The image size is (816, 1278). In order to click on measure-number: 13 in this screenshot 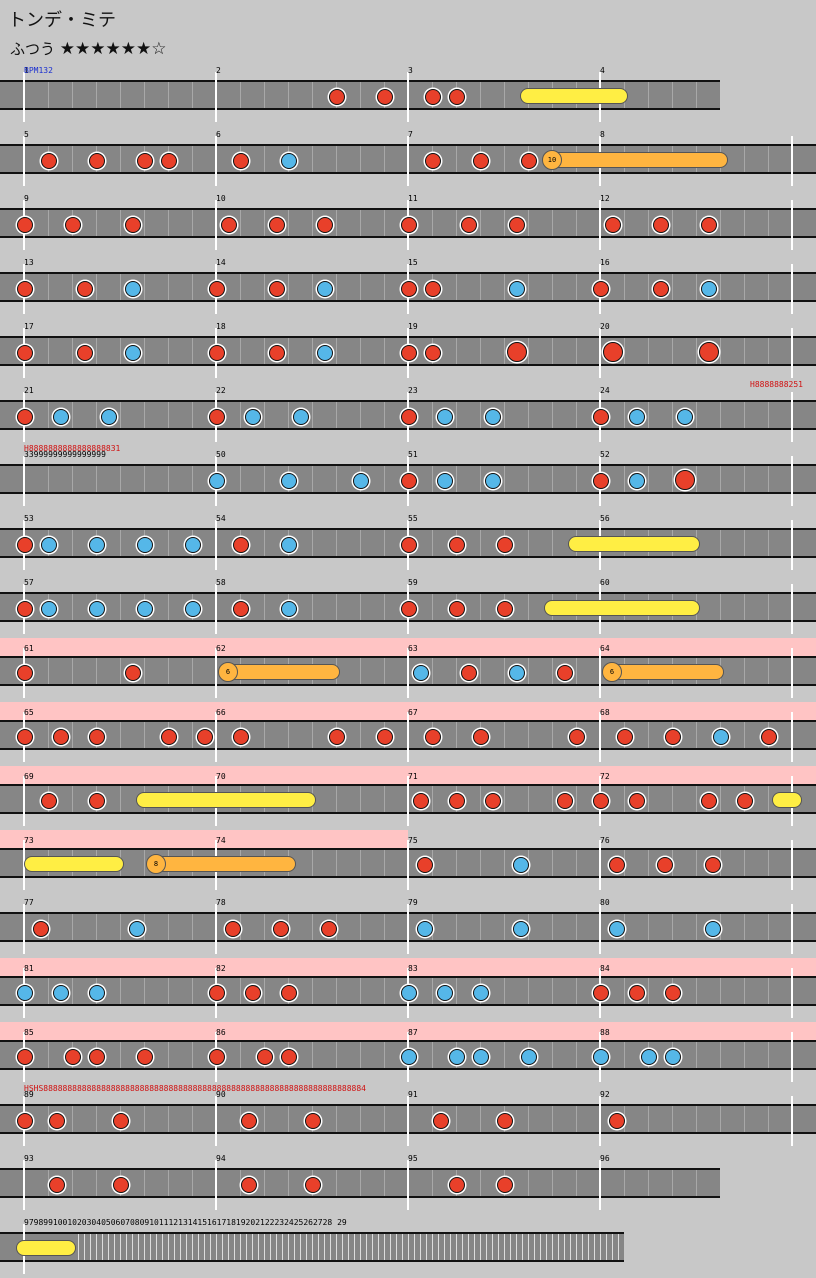, I will do `click(29, 262)`.